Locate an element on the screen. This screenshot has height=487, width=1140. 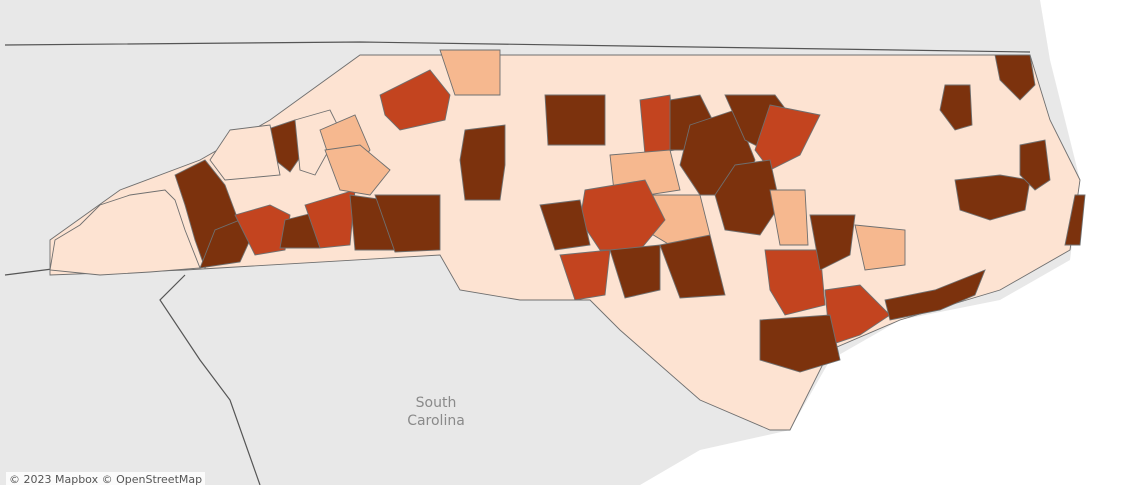
map-attribution: © 2023 Mapbox © OpenStreetMap is located at coordinates (106, 479).